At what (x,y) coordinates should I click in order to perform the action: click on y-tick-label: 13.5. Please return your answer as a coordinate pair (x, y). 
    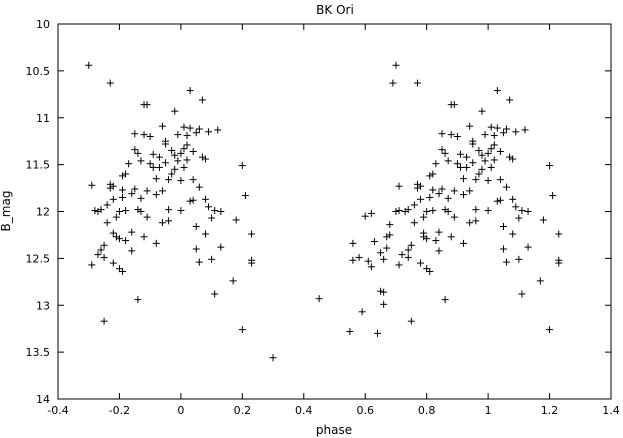
    Looking at the image, I should click on (38, 352).